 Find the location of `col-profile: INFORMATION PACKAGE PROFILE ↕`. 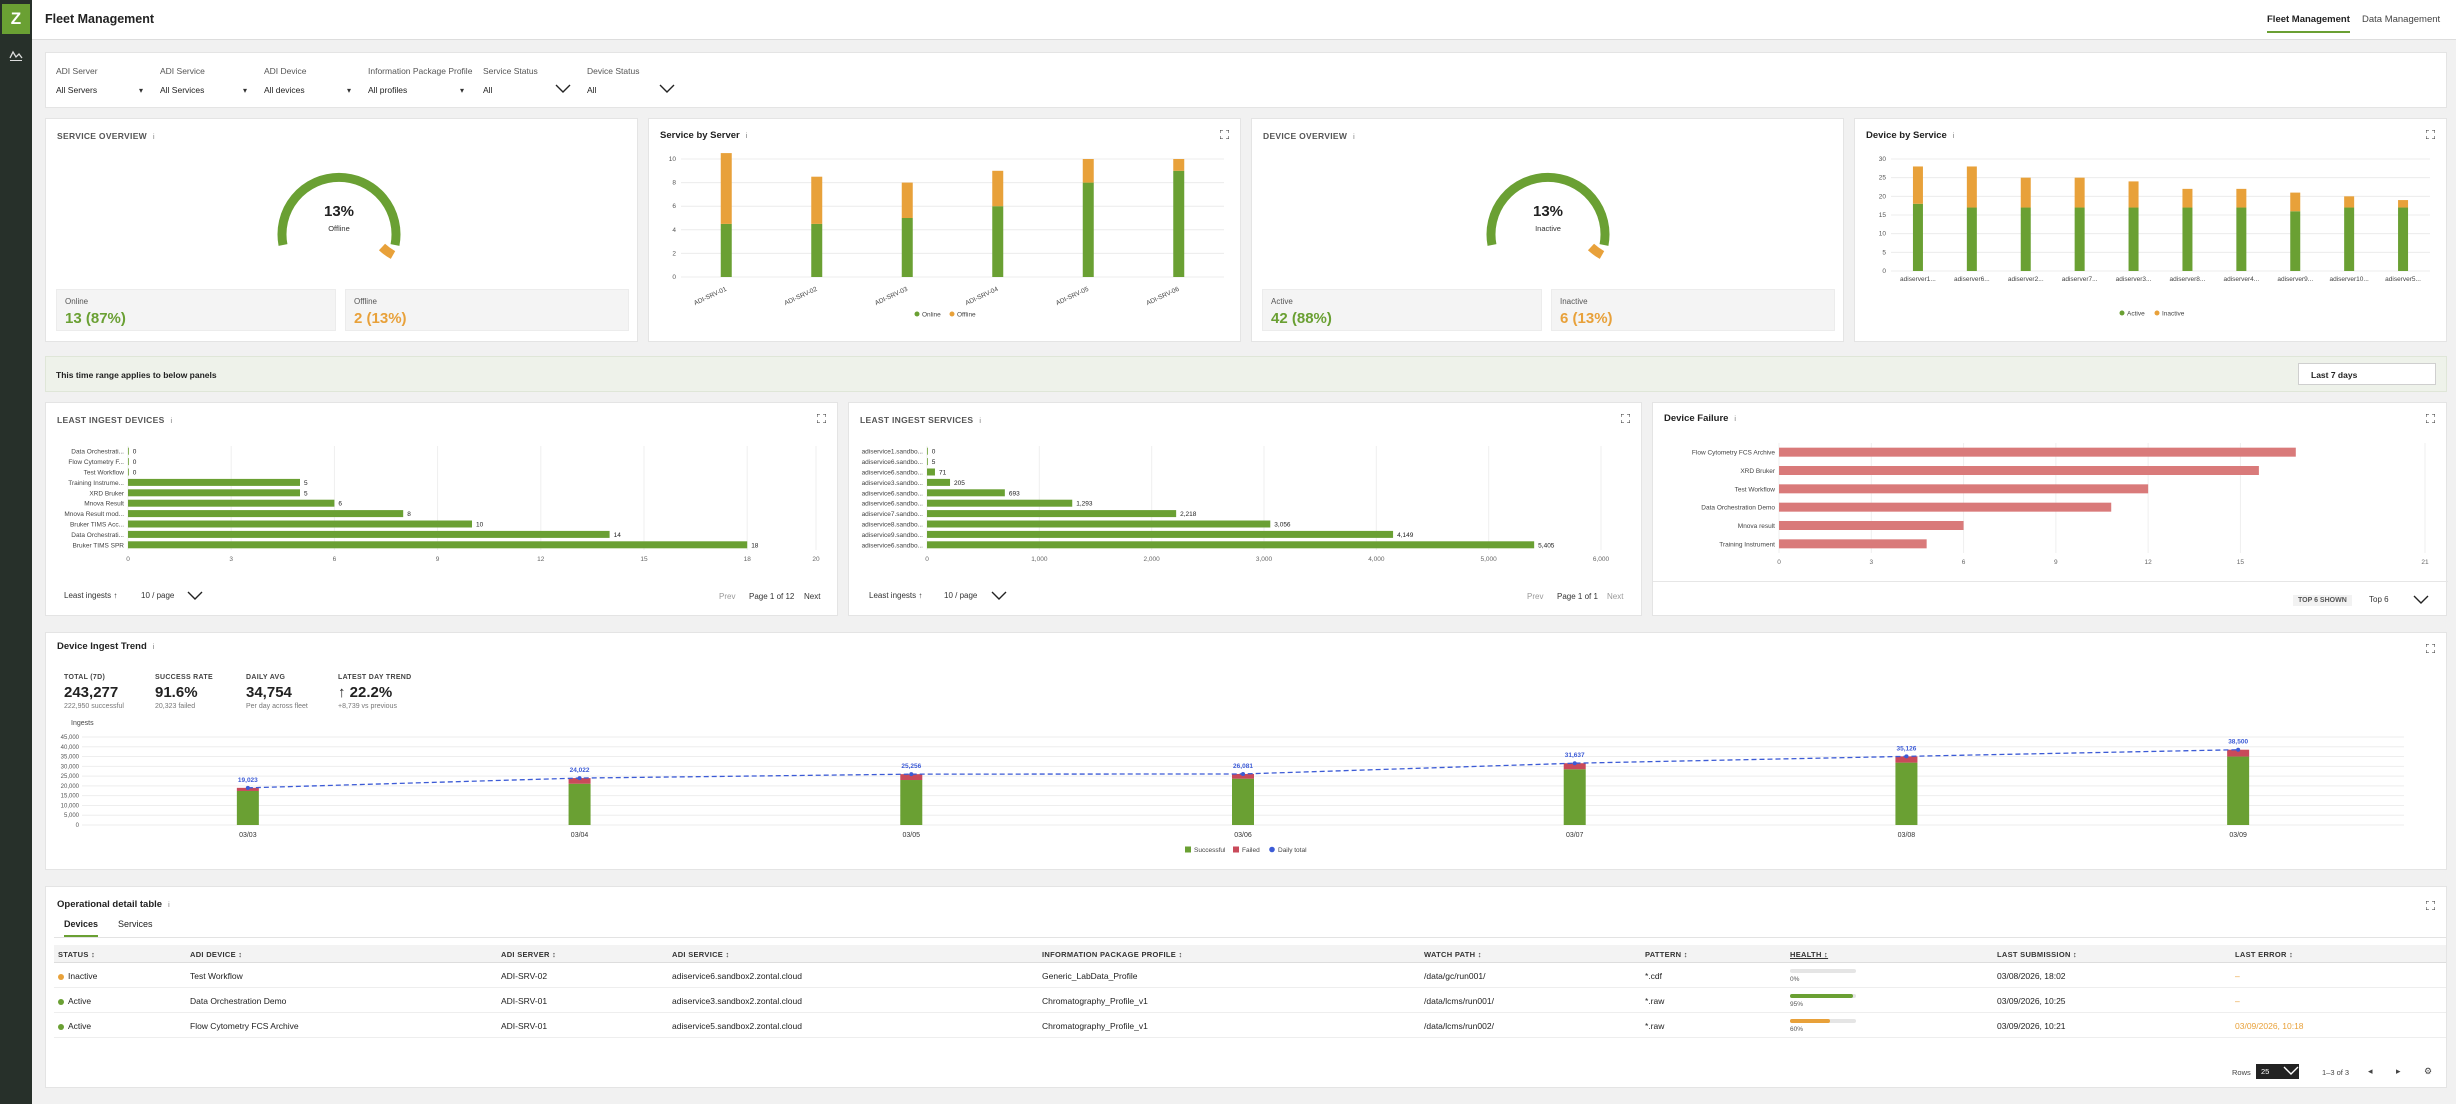

col-profile: INFORMATION PACKAGE PROFILE ↕ is located at coordinates (1112, 954).